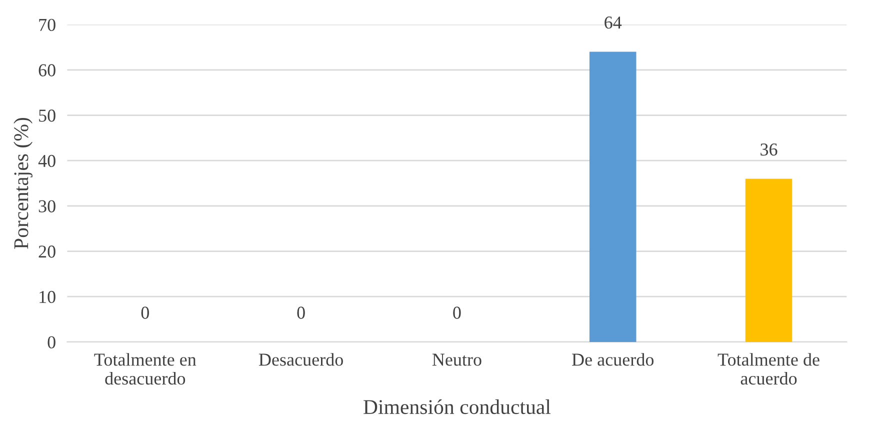 Image resolution: width=896 pixels, height=447 pixels. What do you see at coordinates (48, 297) in the screenshot?
I see `y-tick-label: 10` at bounding box center [48, 297].